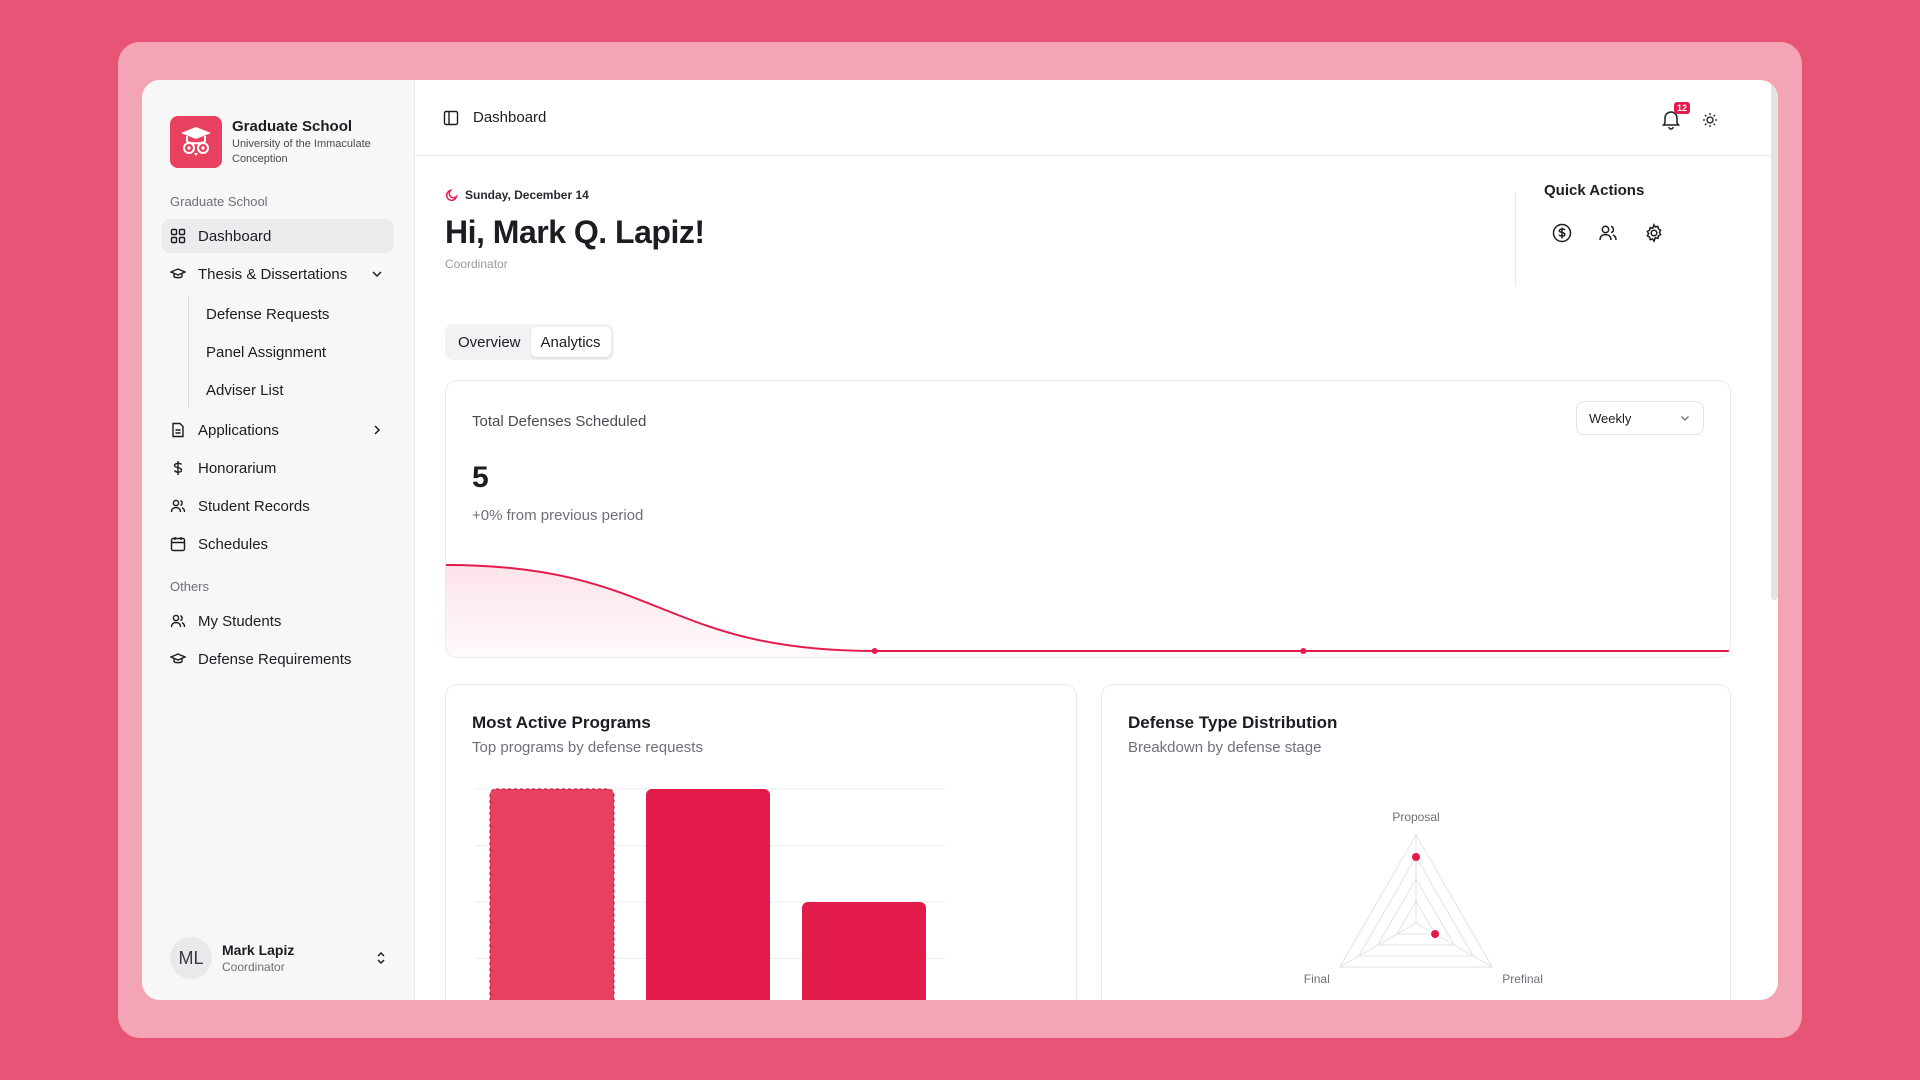  I want to click on breadcrumb: Dashboard, so click(510, 117).